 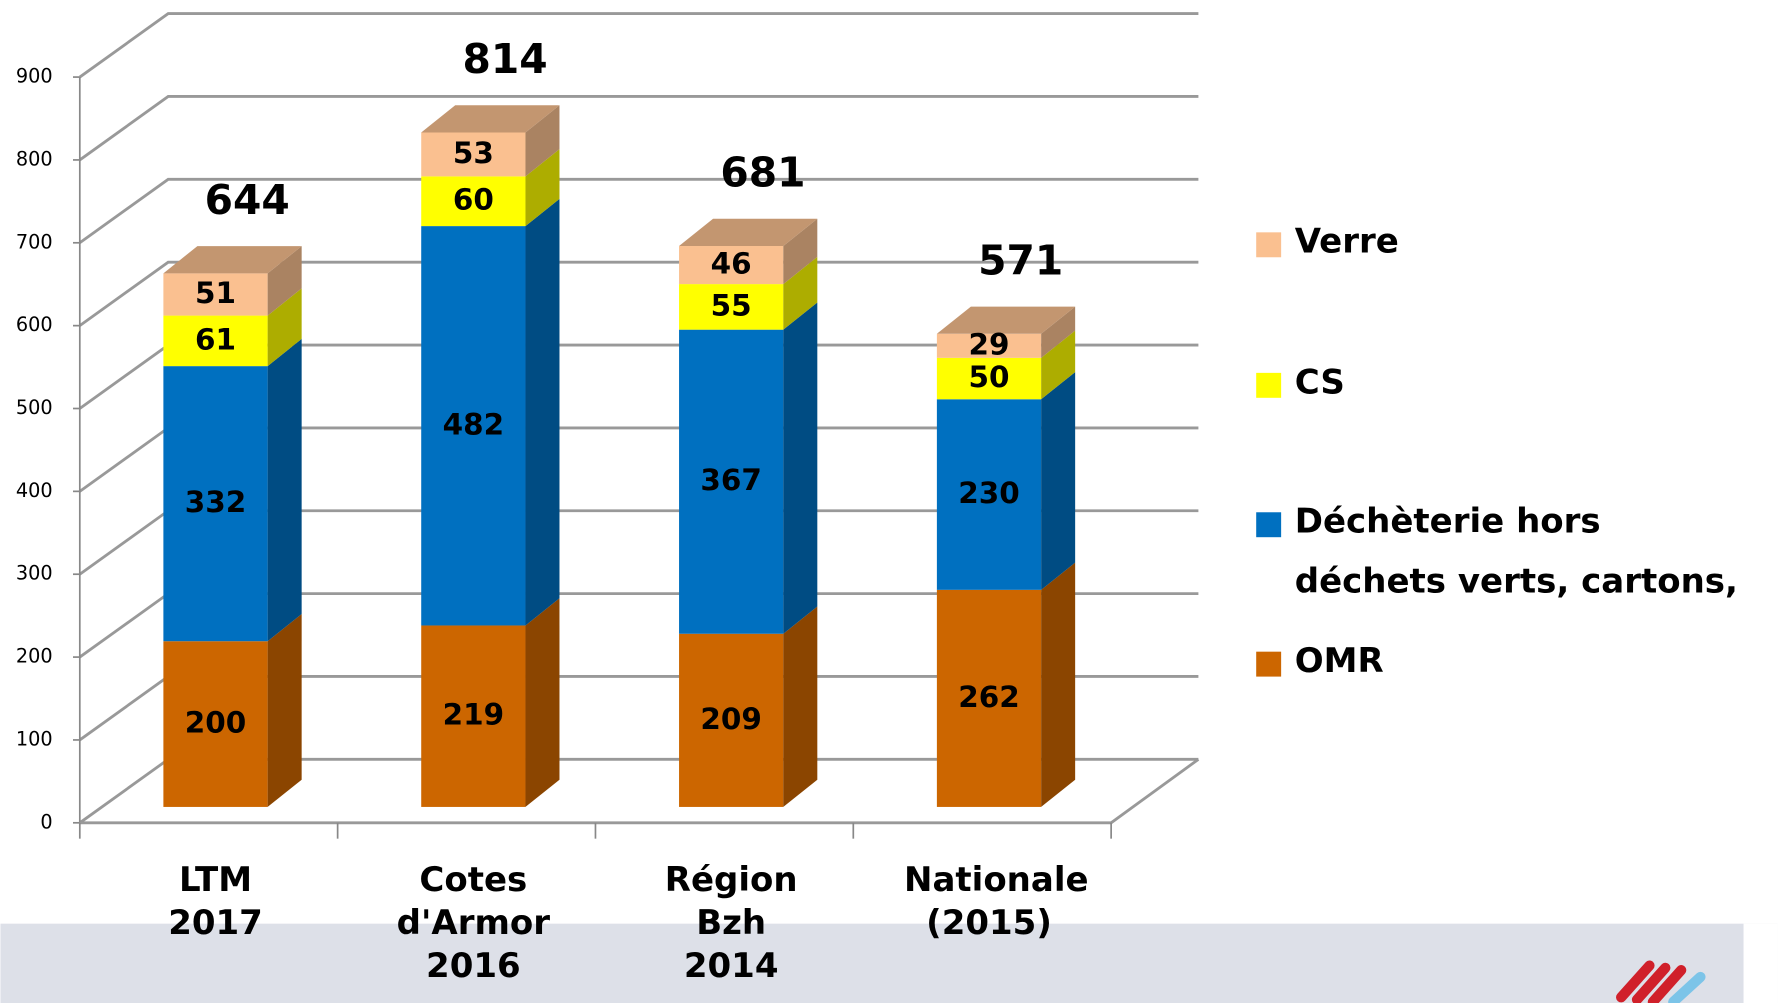 What do you see at coordinates (762, 173) in the screenshot?
I see `total-label: 681` at bounding box center [762, 173].